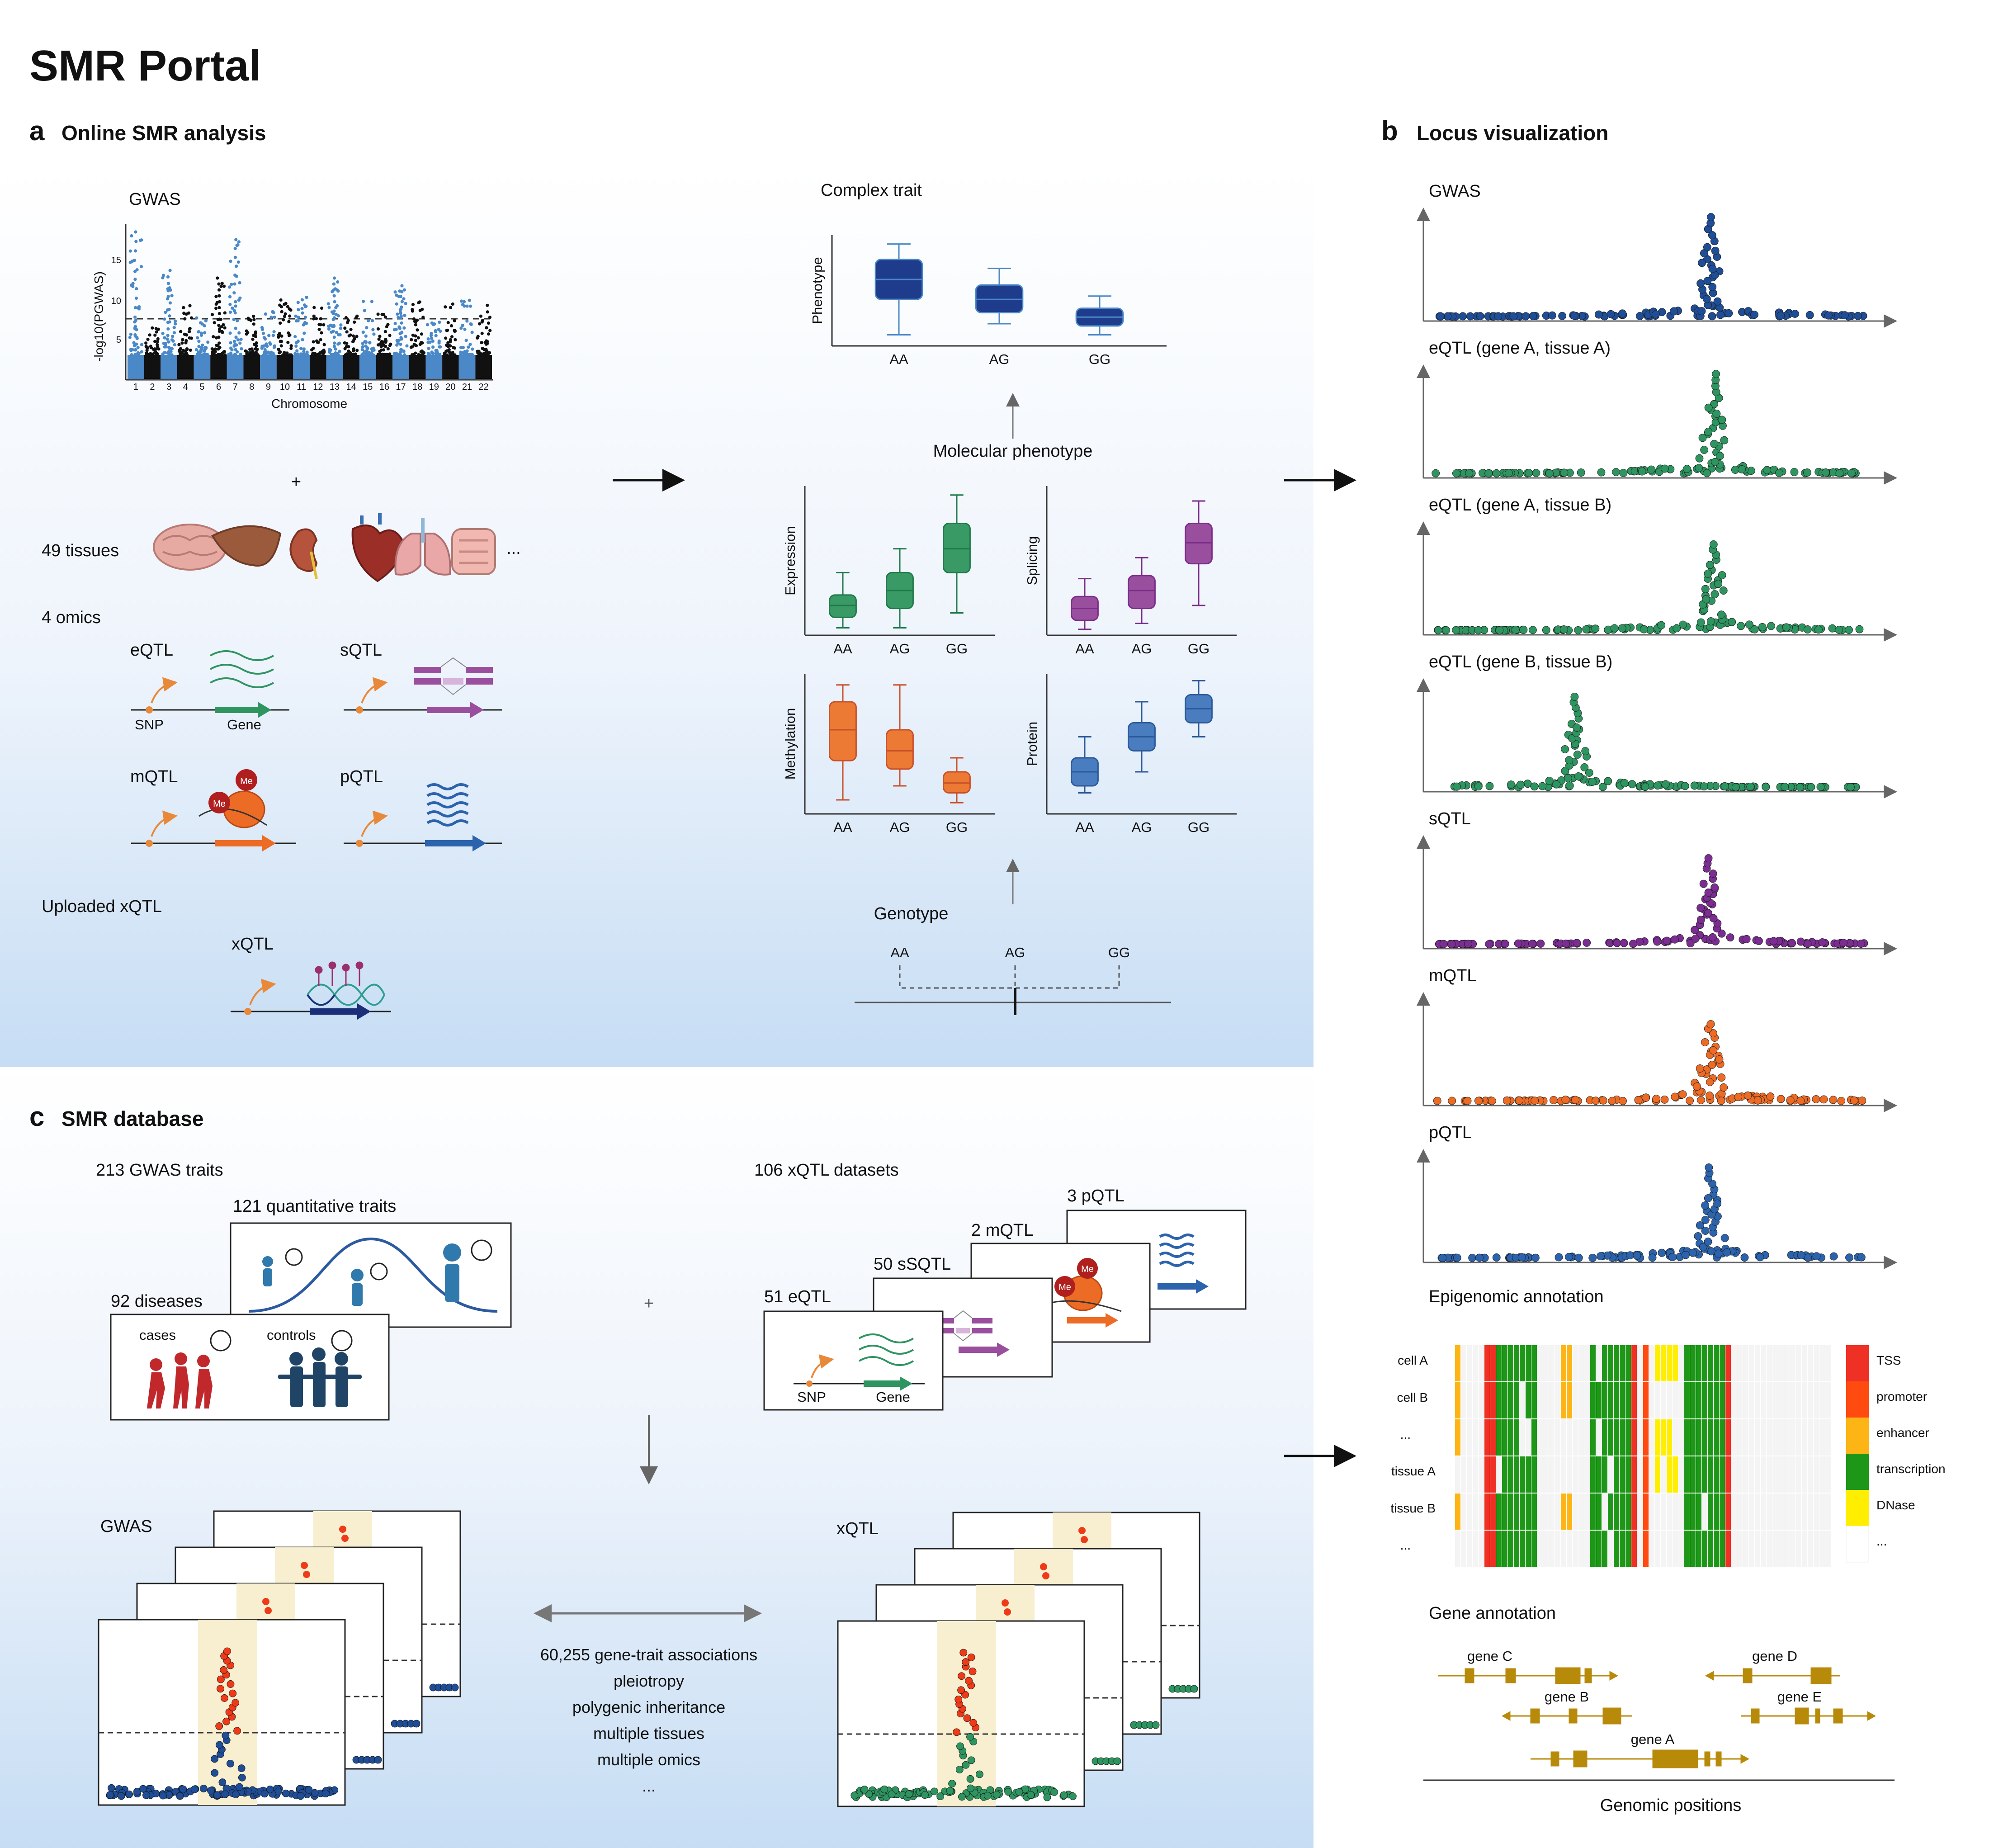  I want to click on epigenomic-heatmap, so click(1643, 1456).